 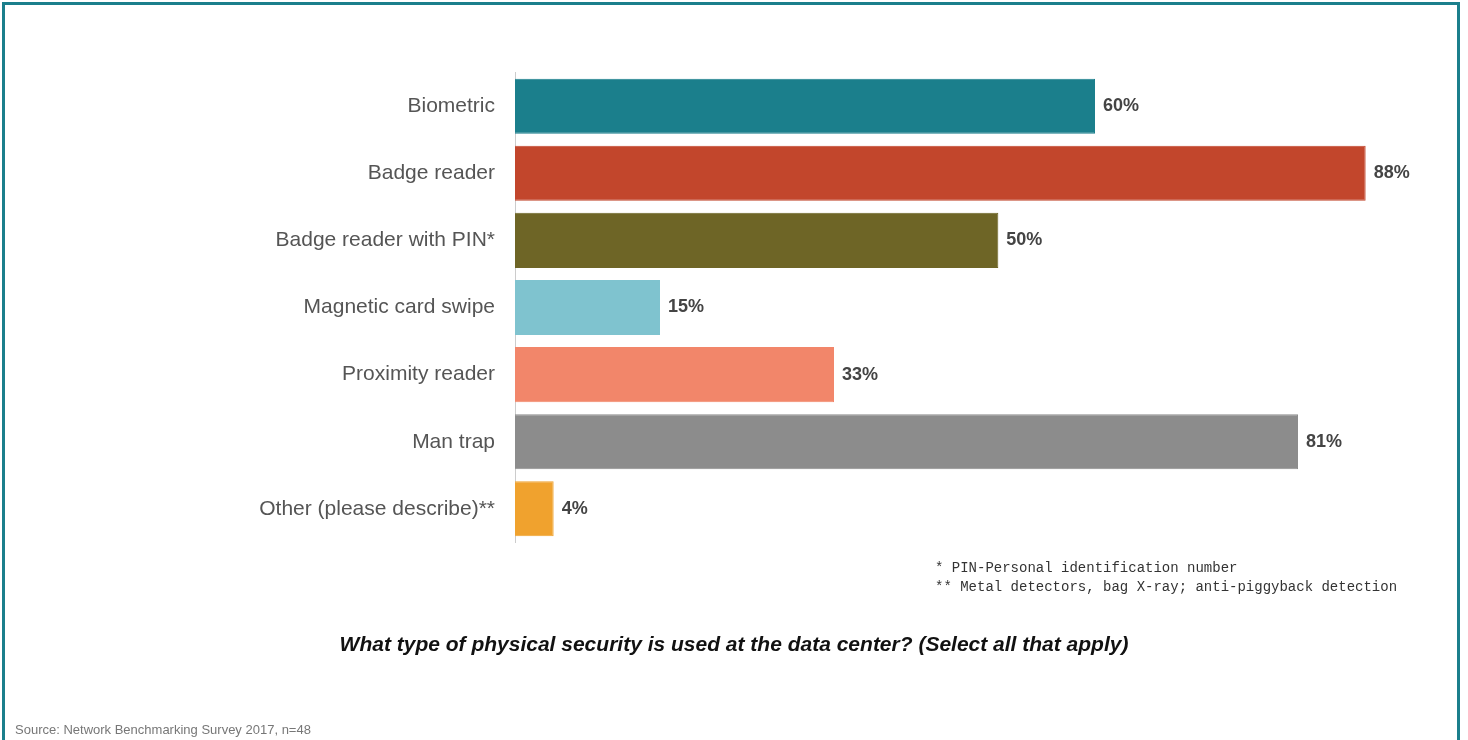 I want to click on data-label: 88%, so click(x=1391, y=172).